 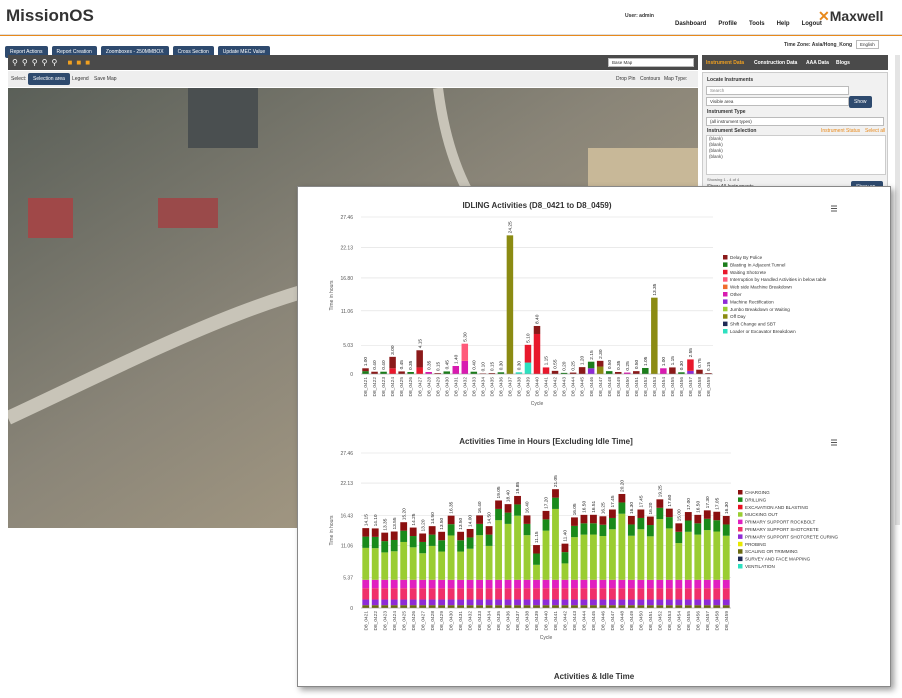 I want to click on link: Legend, so click(x=80, y=79).